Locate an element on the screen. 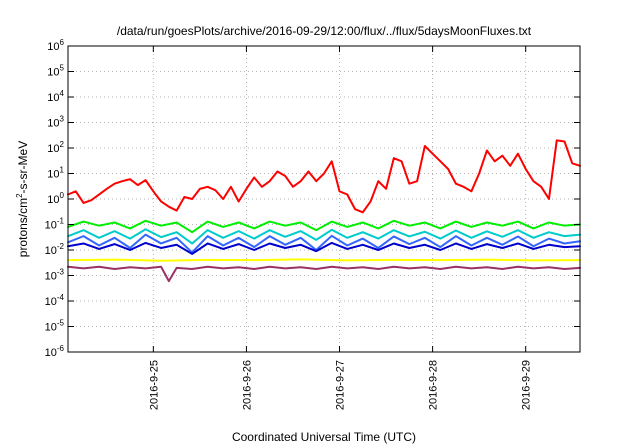  y-tick-label: 10⁴ is located at coordinates (55, 96).